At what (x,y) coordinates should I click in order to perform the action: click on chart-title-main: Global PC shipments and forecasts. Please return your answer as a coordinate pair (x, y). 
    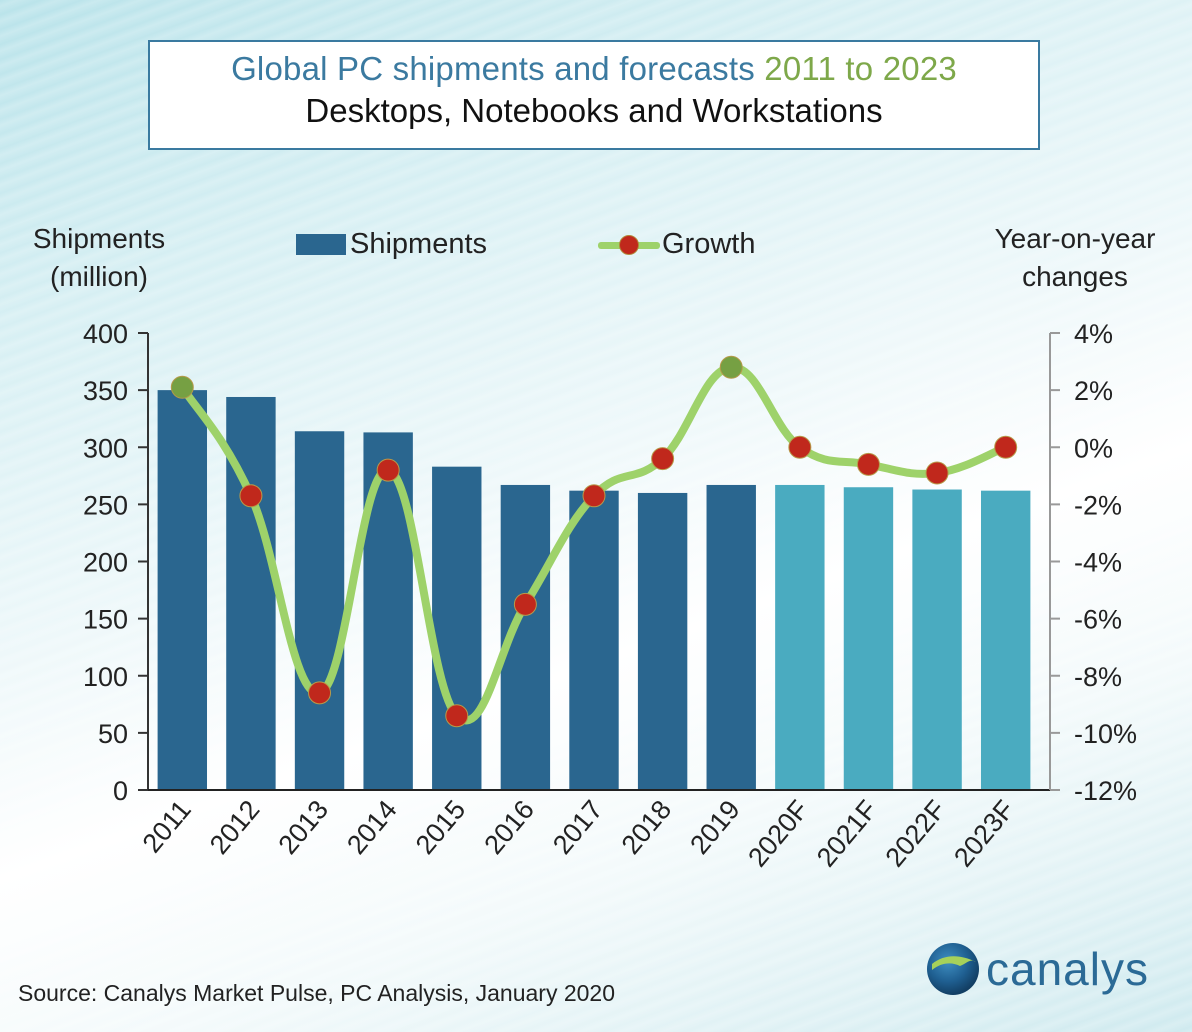
    Looking at the image, I should click on (493, 68).